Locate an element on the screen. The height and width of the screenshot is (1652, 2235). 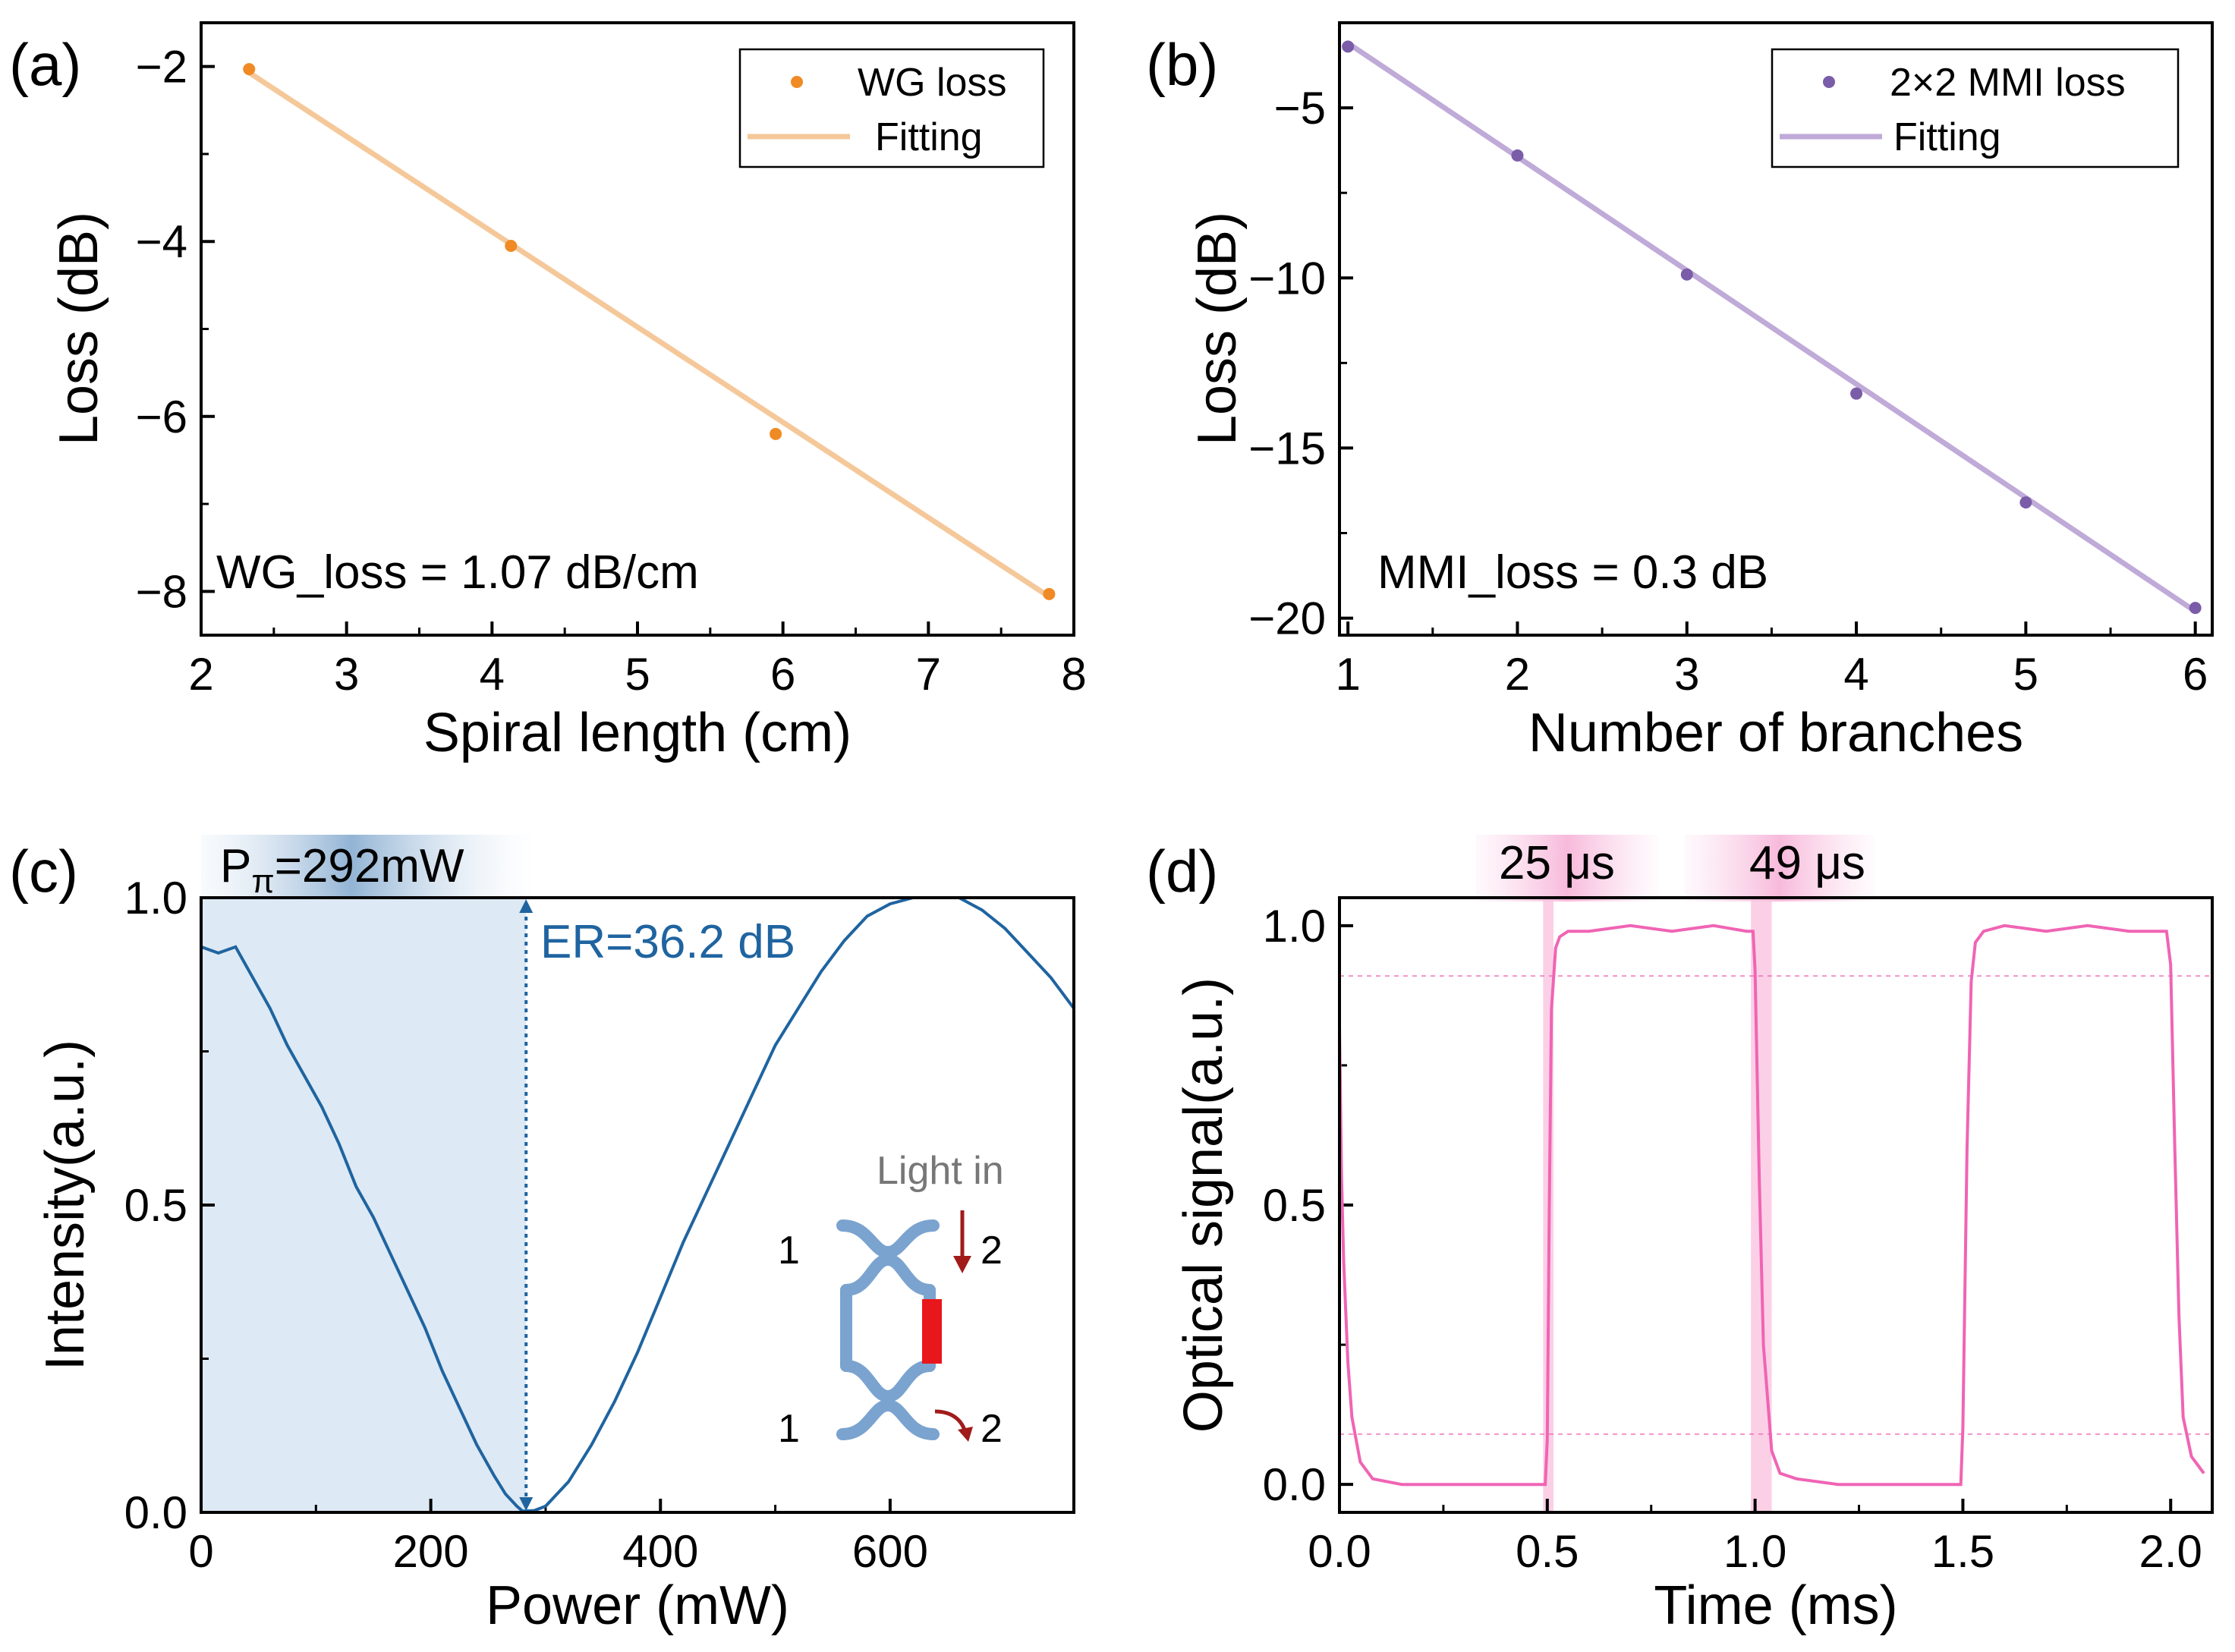
y-tick-label: −2 is located at coordinates (161, 67).